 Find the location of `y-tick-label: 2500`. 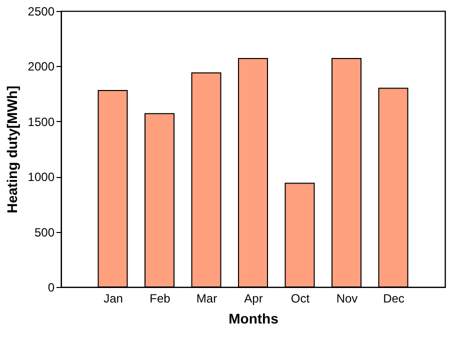

y-tick-label: 2500 is located at coordinates (41, 11).